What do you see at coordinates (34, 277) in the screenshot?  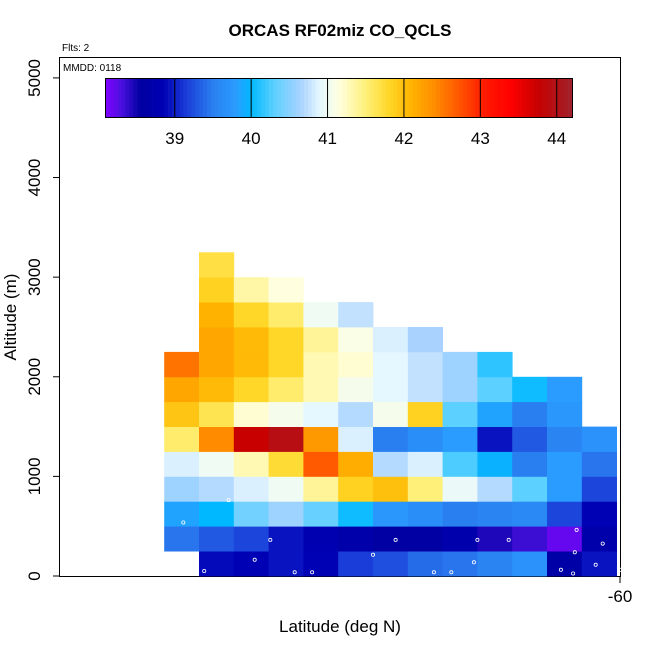 I see `y-tick-label: 3000` at bounding box center [34, 277].